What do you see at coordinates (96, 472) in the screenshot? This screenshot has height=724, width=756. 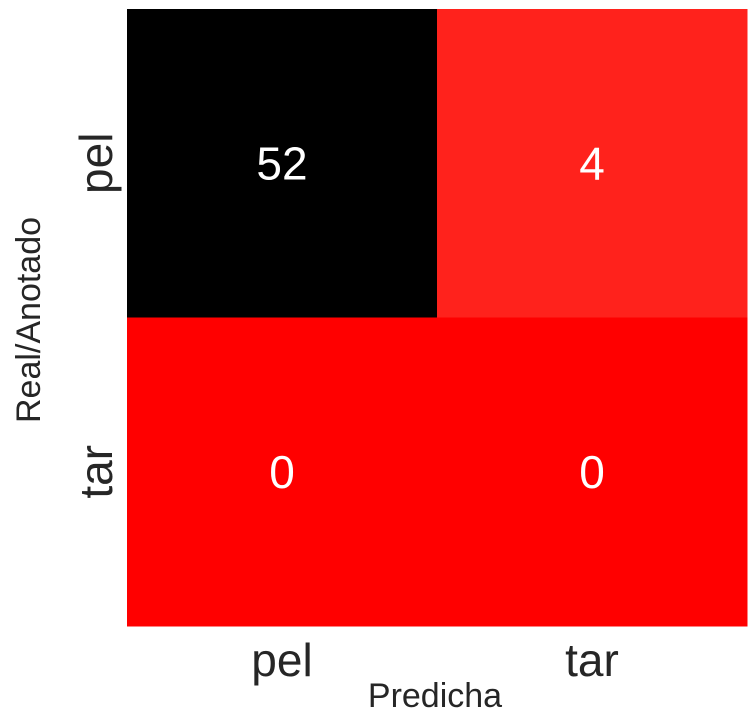 I see `y-tick-label: tar` at bounding box center [96, 472].